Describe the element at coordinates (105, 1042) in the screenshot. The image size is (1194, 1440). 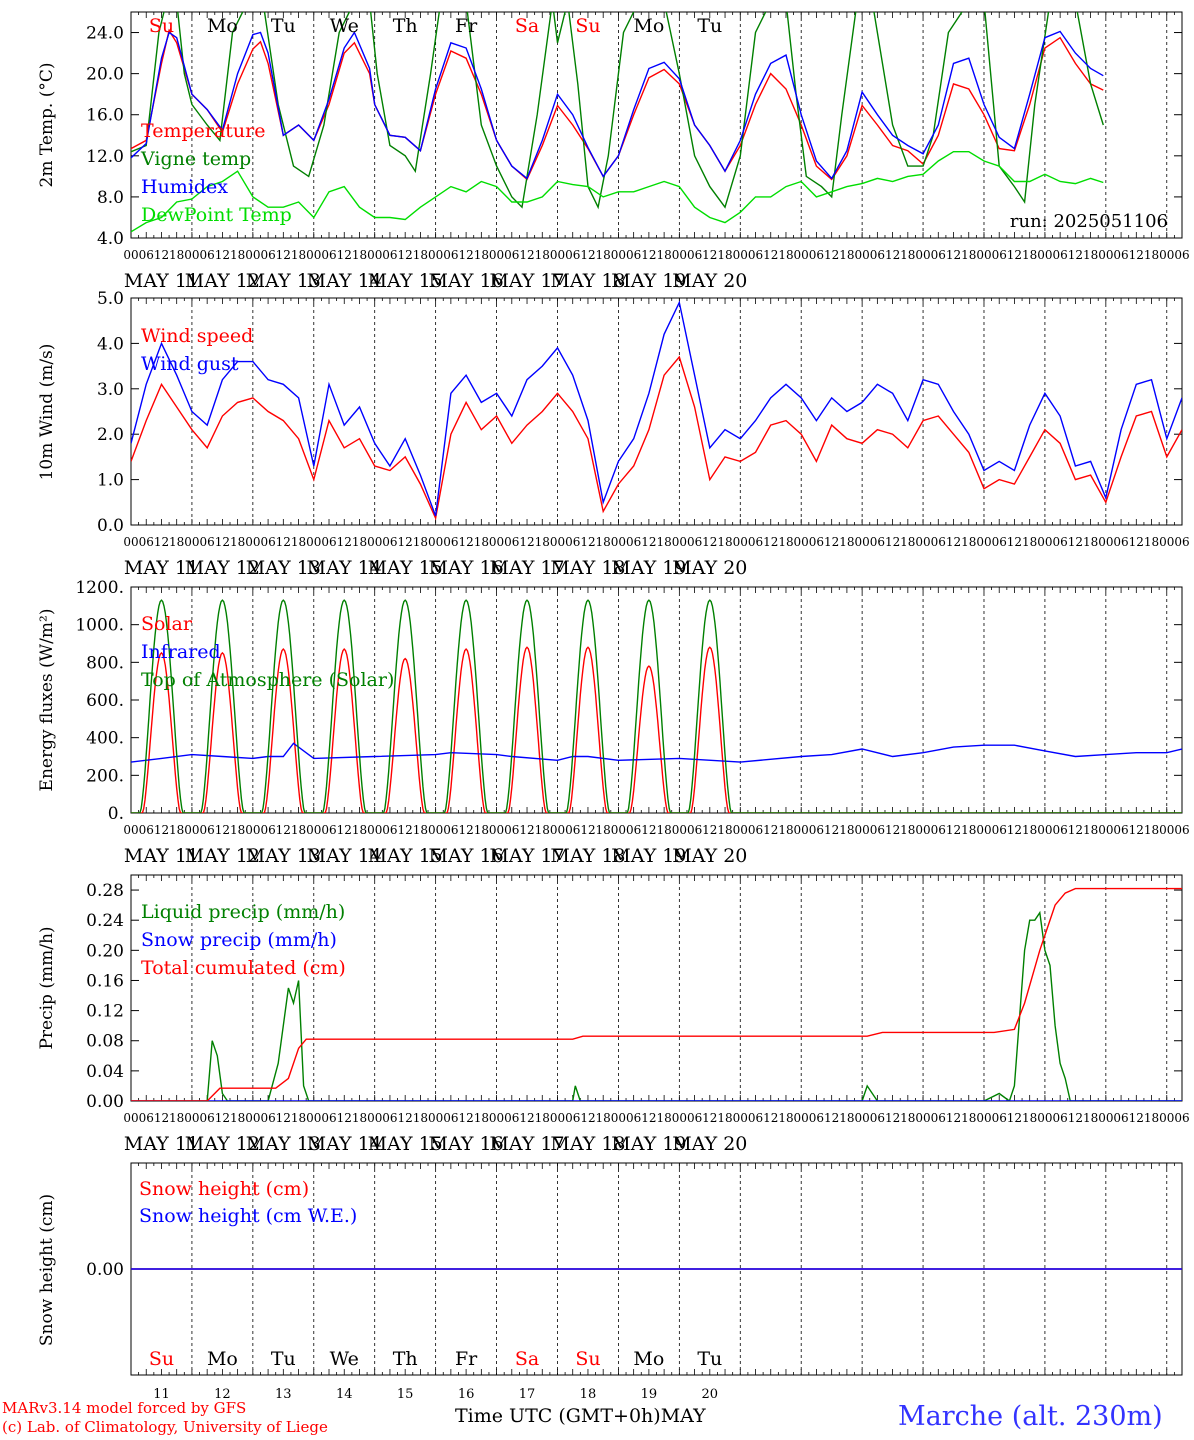
I see `y-tick-label: 0.08` at that location.